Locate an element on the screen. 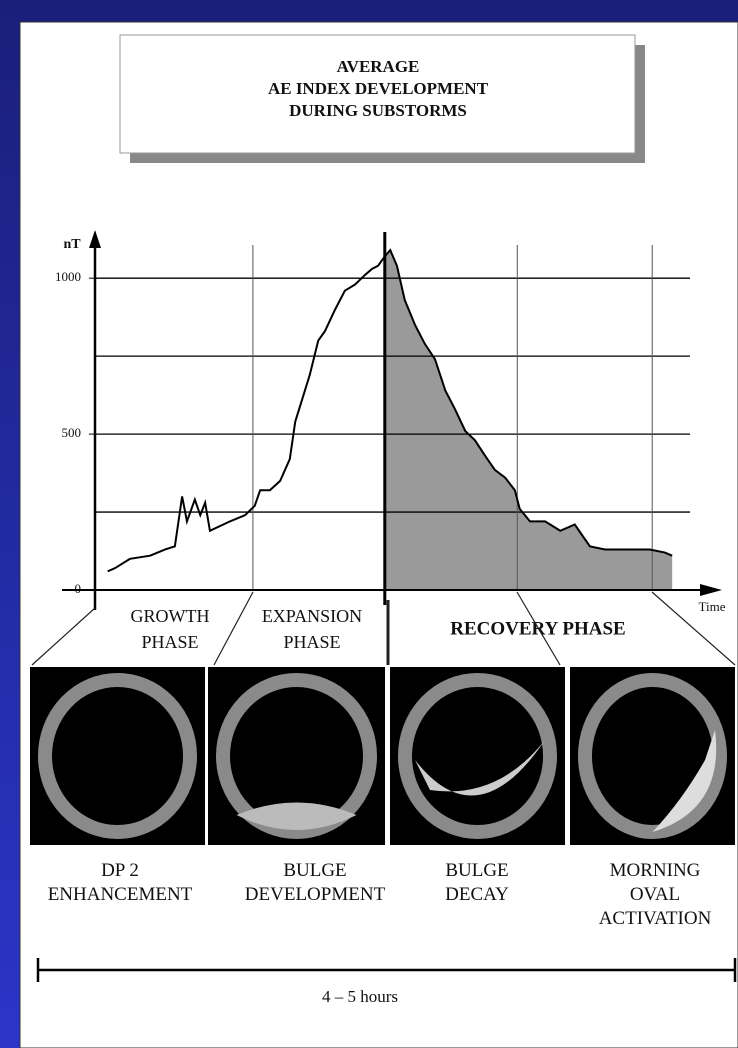 The width and height of the screenshot is (738, 1048). phase-label: RECOVERY PHASE is located at coordinates (537, 628).